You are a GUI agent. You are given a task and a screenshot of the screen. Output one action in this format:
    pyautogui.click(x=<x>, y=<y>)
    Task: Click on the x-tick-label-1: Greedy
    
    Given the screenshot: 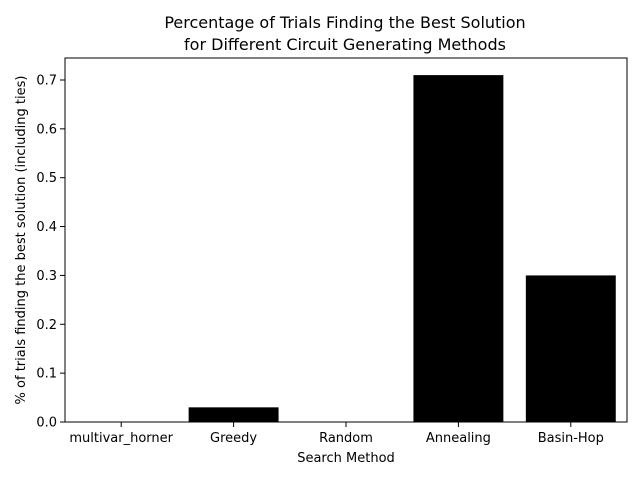 What is the action you would take?
    pyautogui.click(x=233, y=438)
    